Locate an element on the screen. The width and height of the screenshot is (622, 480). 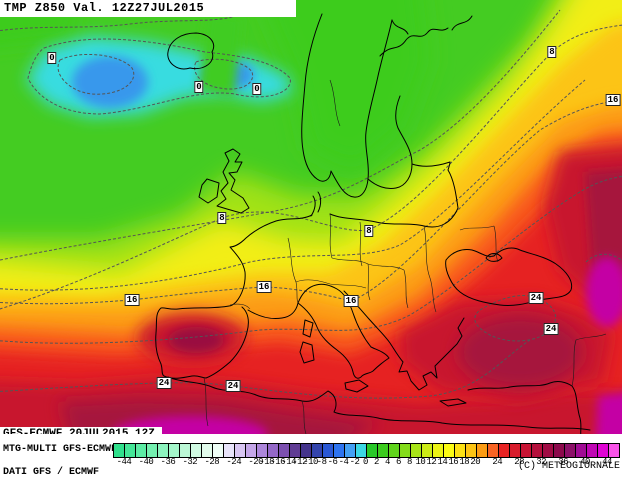
legend-tick: 0 is located at coordinates (365, 462).